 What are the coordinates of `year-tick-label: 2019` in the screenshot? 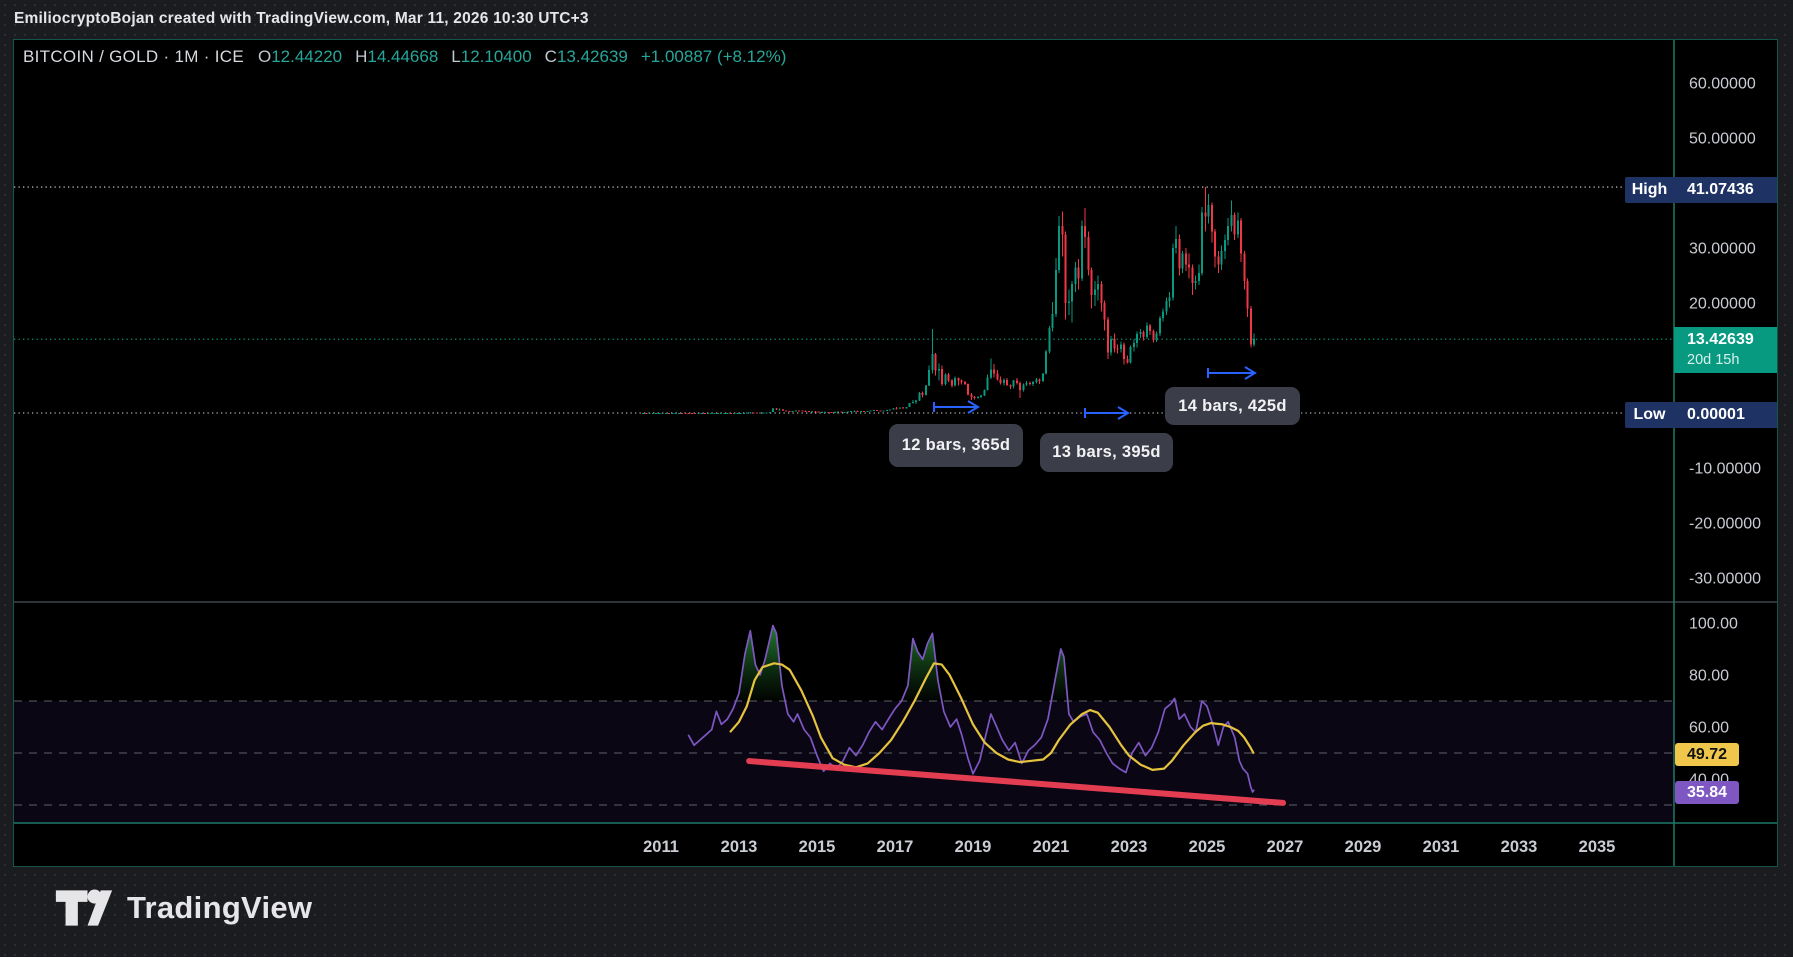 It's located at (973, 847).